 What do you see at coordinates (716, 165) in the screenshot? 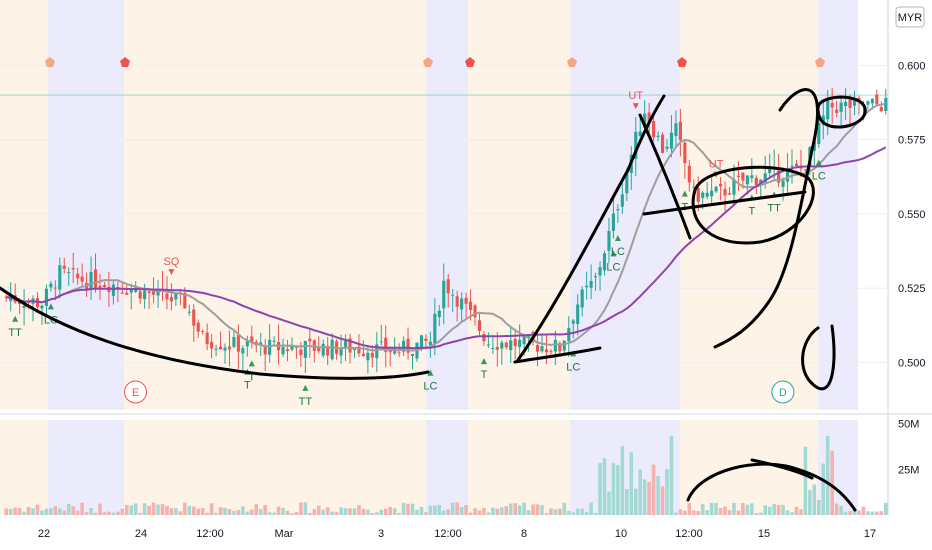
I see `signal-label-13: UT` at bounding box center [716, 165].